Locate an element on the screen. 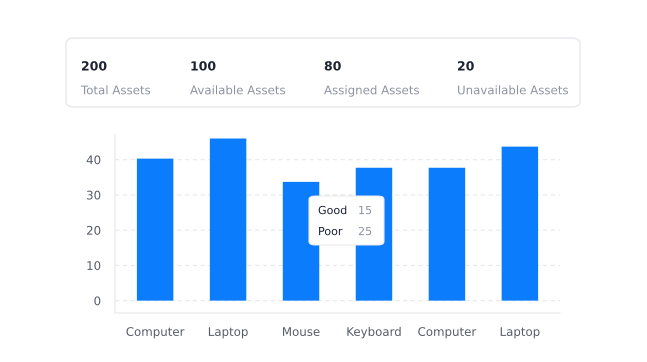 The width and height of the screenshot is (647, 362). text: Total Assets is located at coordinates (115, 89).